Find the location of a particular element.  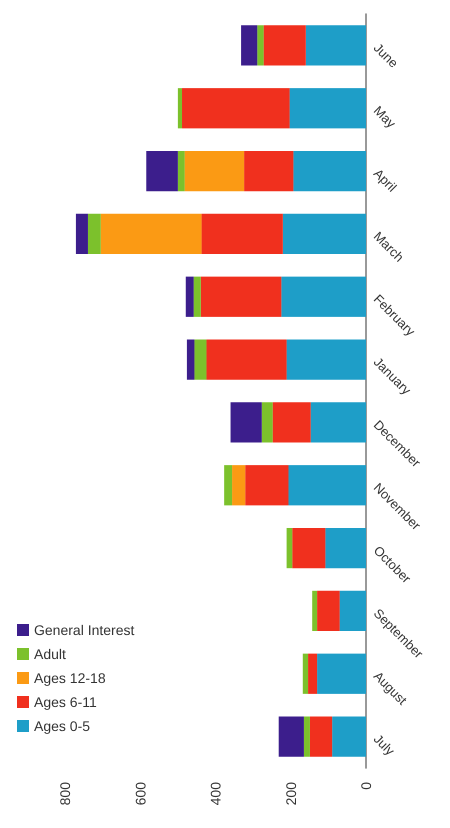

y-tick-label: July is located at coordinates (384, 745).